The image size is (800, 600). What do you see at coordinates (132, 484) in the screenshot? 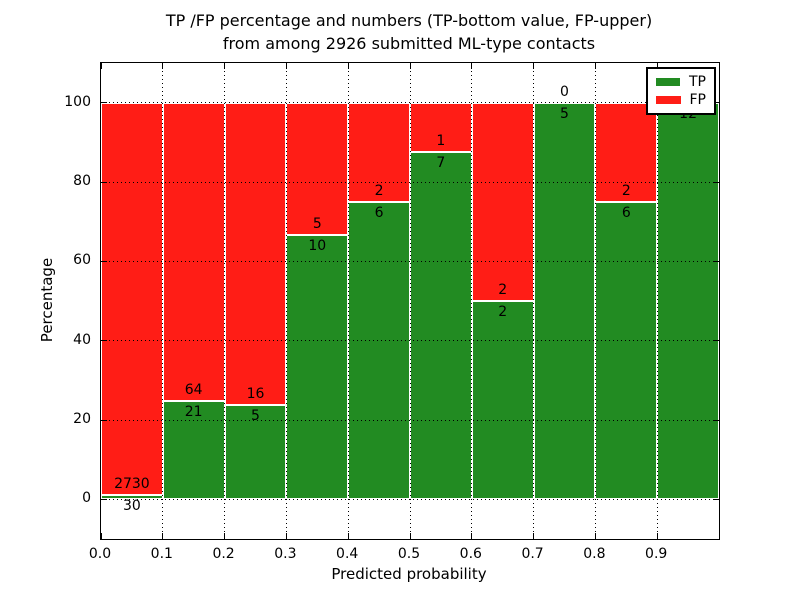
I see `fp-count-label: 2730` at bounding box center [132, 484].